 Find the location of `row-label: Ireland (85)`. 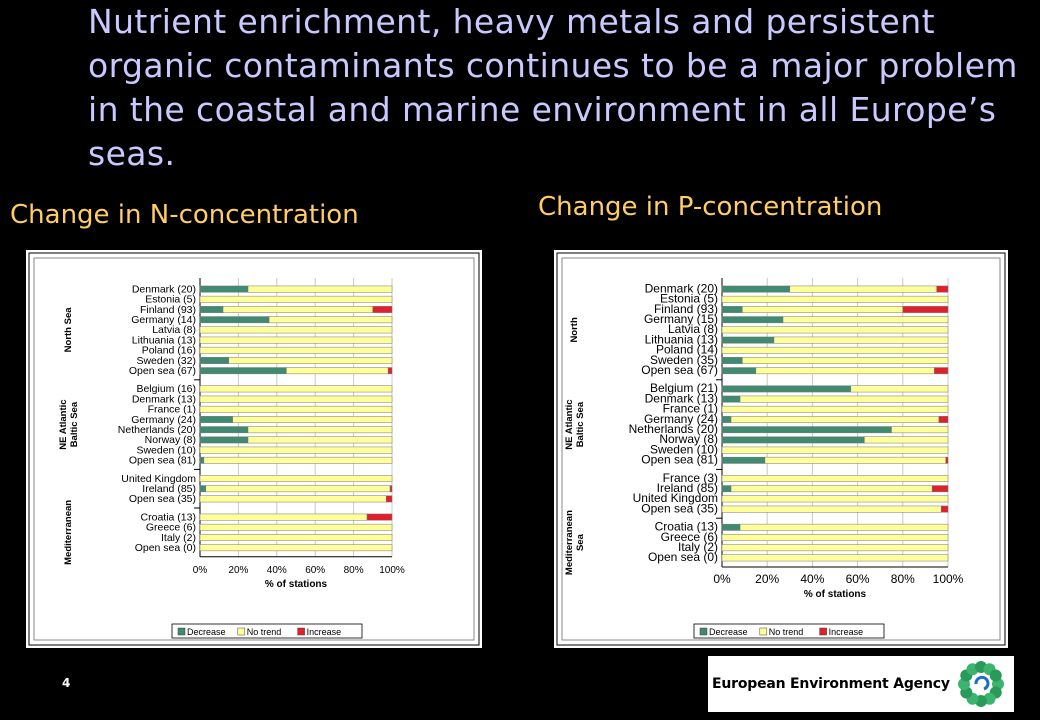

row-label: Ireland (85) is located at coordinates (169, 489).